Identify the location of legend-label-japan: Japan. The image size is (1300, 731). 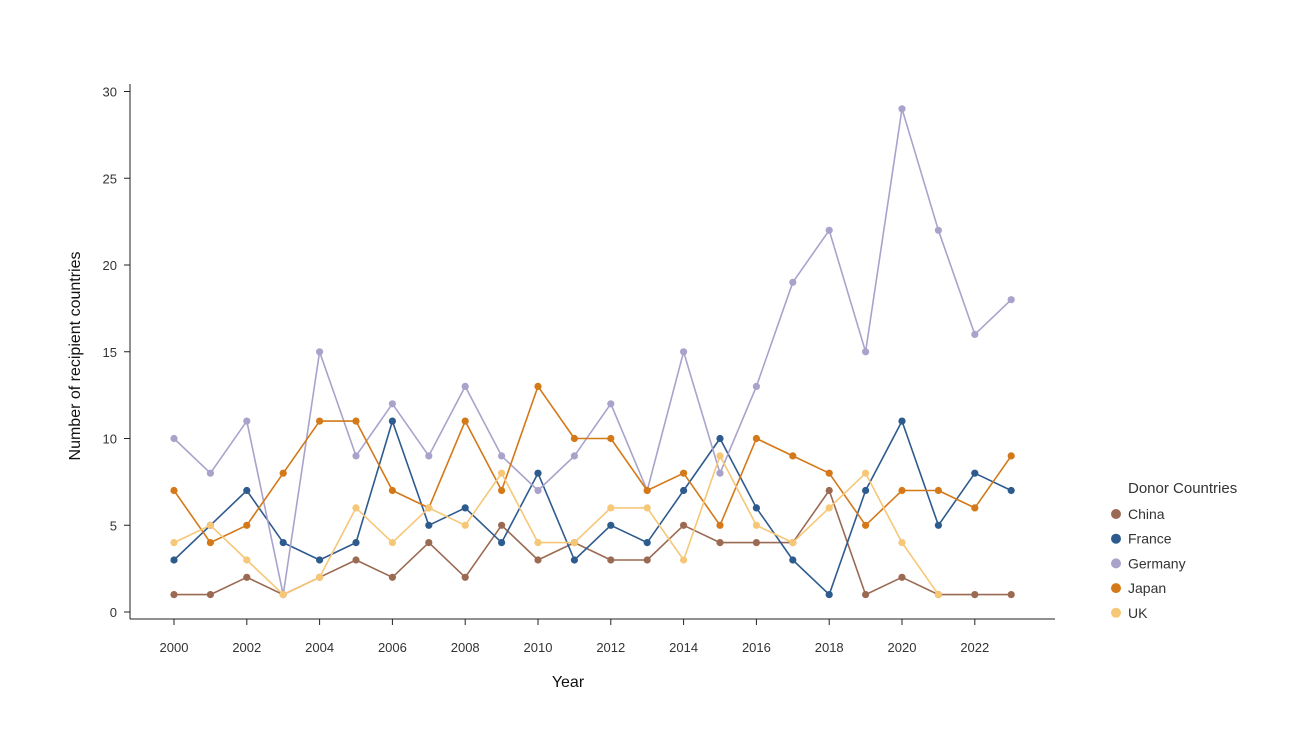
(1147, 588).